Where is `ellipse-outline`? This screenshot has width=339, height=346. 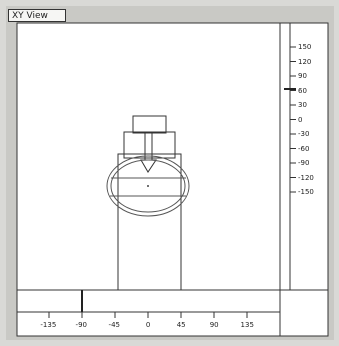
ellipse-outline is located at coordinates (148, 186).